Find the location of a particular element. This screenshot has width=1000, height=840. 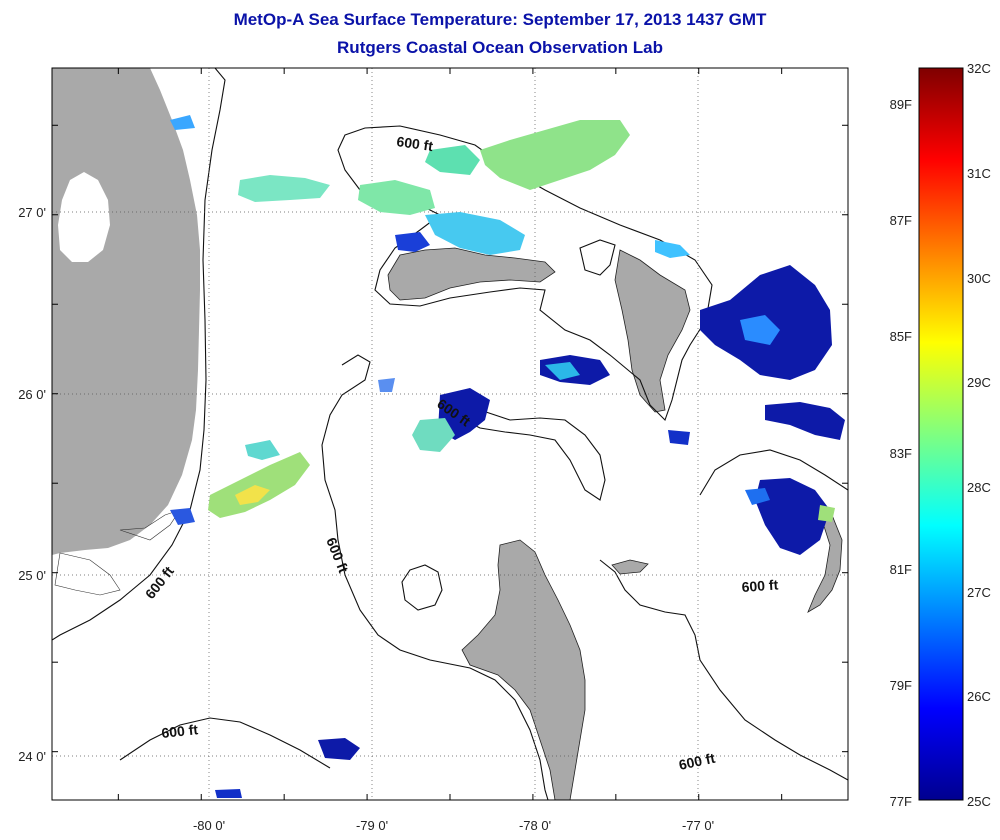

colorbar-f-label: 83F is located at coordinates (901, 453).